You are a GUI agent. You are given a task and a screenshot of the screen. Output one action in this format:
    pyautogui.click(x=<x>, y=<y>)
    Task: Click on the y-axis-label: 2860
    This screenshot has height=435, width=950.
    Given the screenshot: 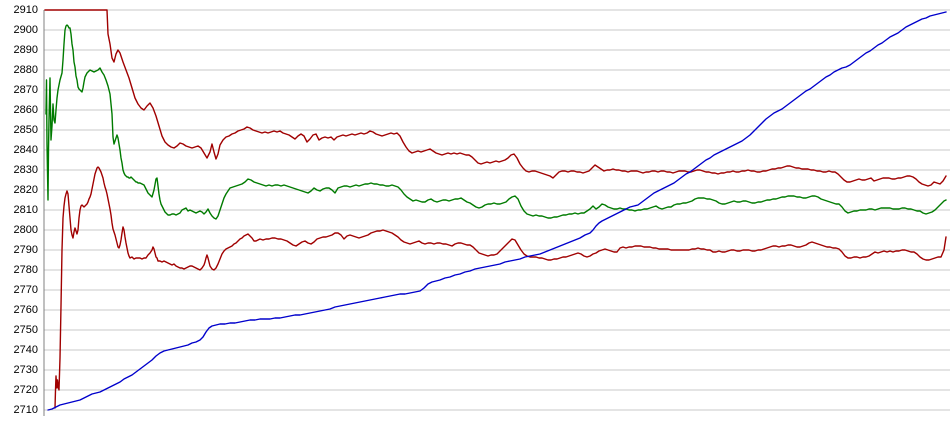 What is the action you would take?
    pyautogui.click(x=25, y=110)
    